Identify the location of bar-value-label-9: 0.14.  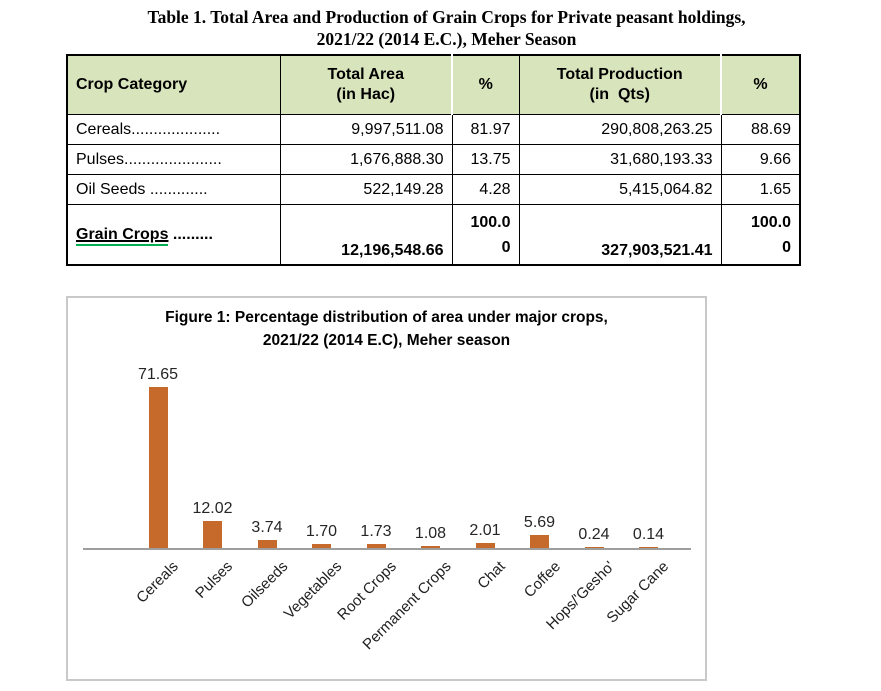
(648, 534).